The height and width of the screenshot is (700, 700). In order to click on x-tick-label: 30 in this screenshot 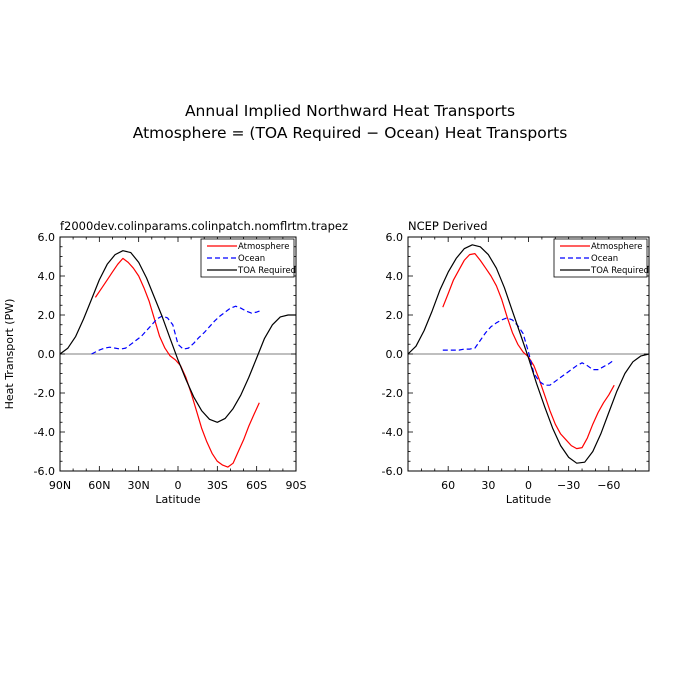, I will do `click(488, 485)`.